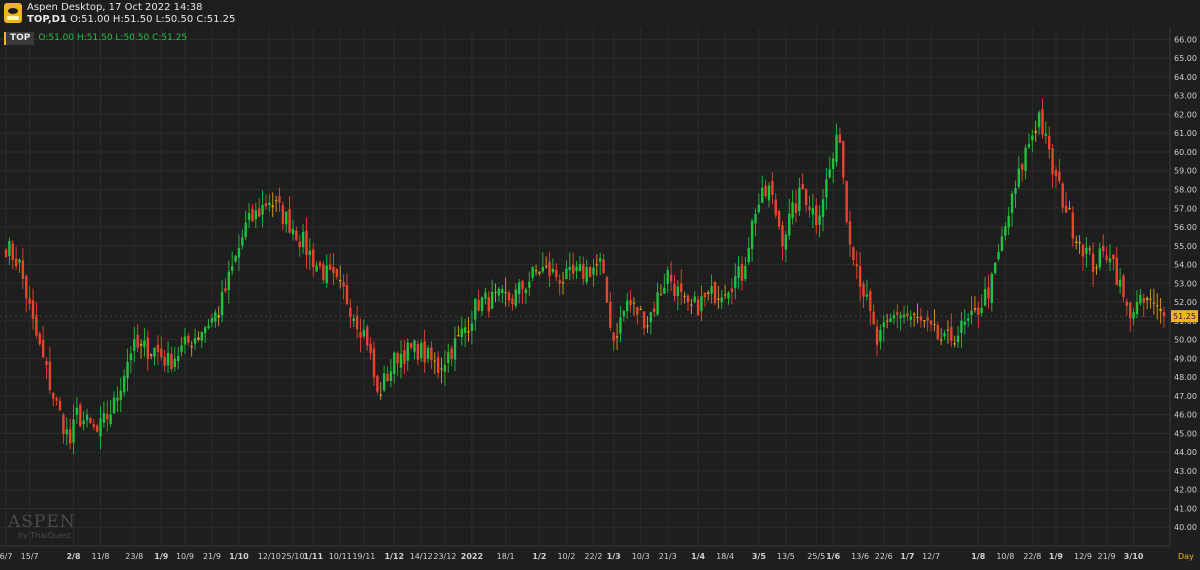 Image resolution: width=1200 pixels, height=570 pixels. Describe the element at coordinates (1185, 377) in the screenshot. I see `y-tick-label: 48.00` at that location.